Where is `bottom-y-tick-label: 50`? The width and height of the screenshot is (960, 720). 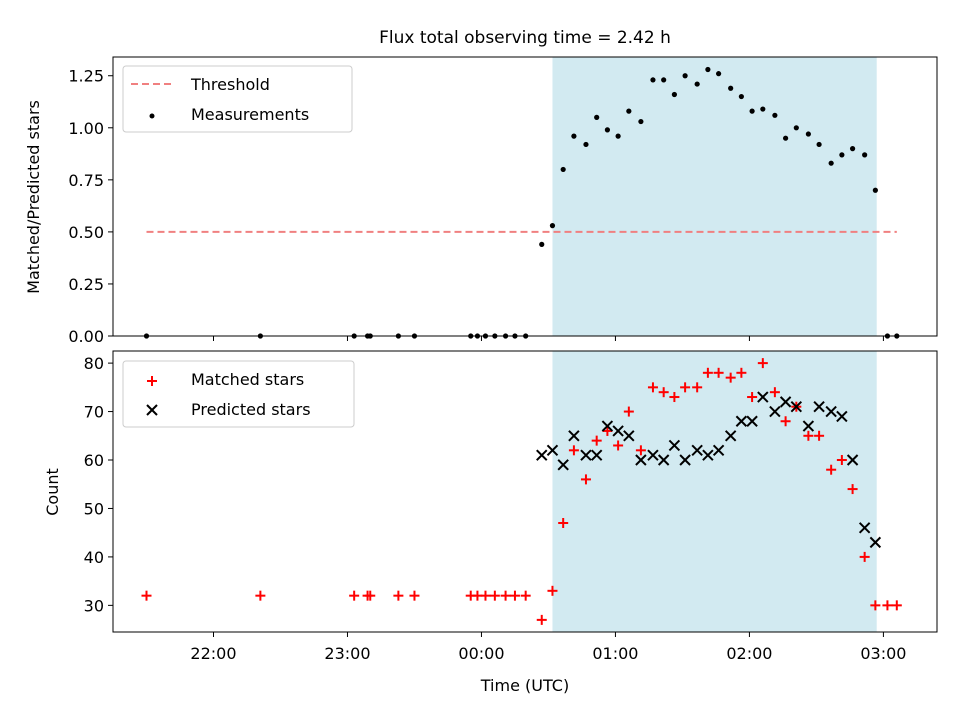
bottom-y-tick-label: 50 is located at coordinates (94, 508).